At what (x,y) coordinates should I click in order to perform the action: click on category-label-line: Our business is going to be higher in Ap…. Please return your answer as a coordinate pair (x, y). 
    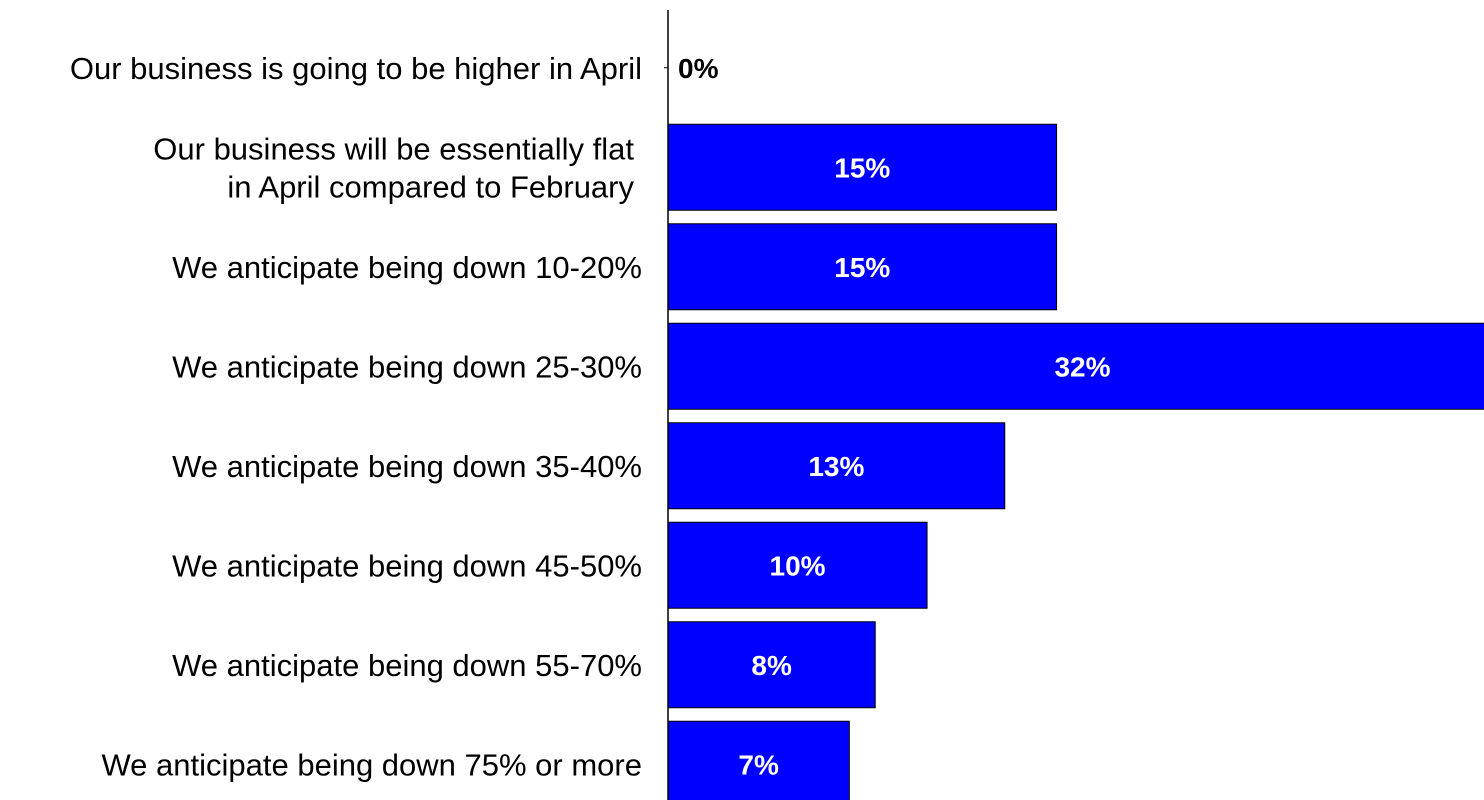
    Looking at the image, I should click on (356, 68).